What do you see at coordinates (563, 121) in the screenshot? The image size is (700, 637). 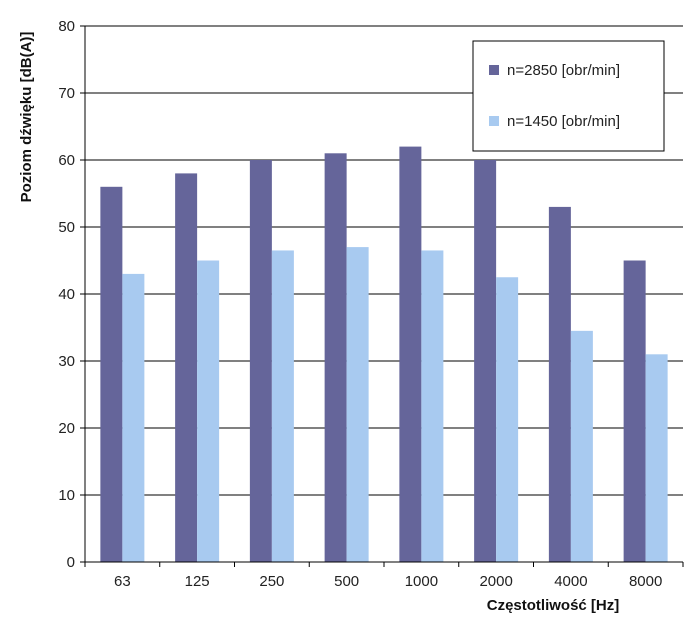 I see `legend-label-series-2: n=1450 [obr/min]` at bounding box center [563, 121].